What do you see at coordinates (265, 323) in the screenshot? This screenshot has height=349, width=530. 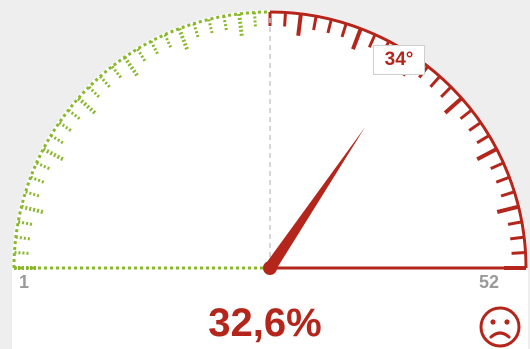 I see `percent-value: 32,6%` at bounding box center [265, 323].